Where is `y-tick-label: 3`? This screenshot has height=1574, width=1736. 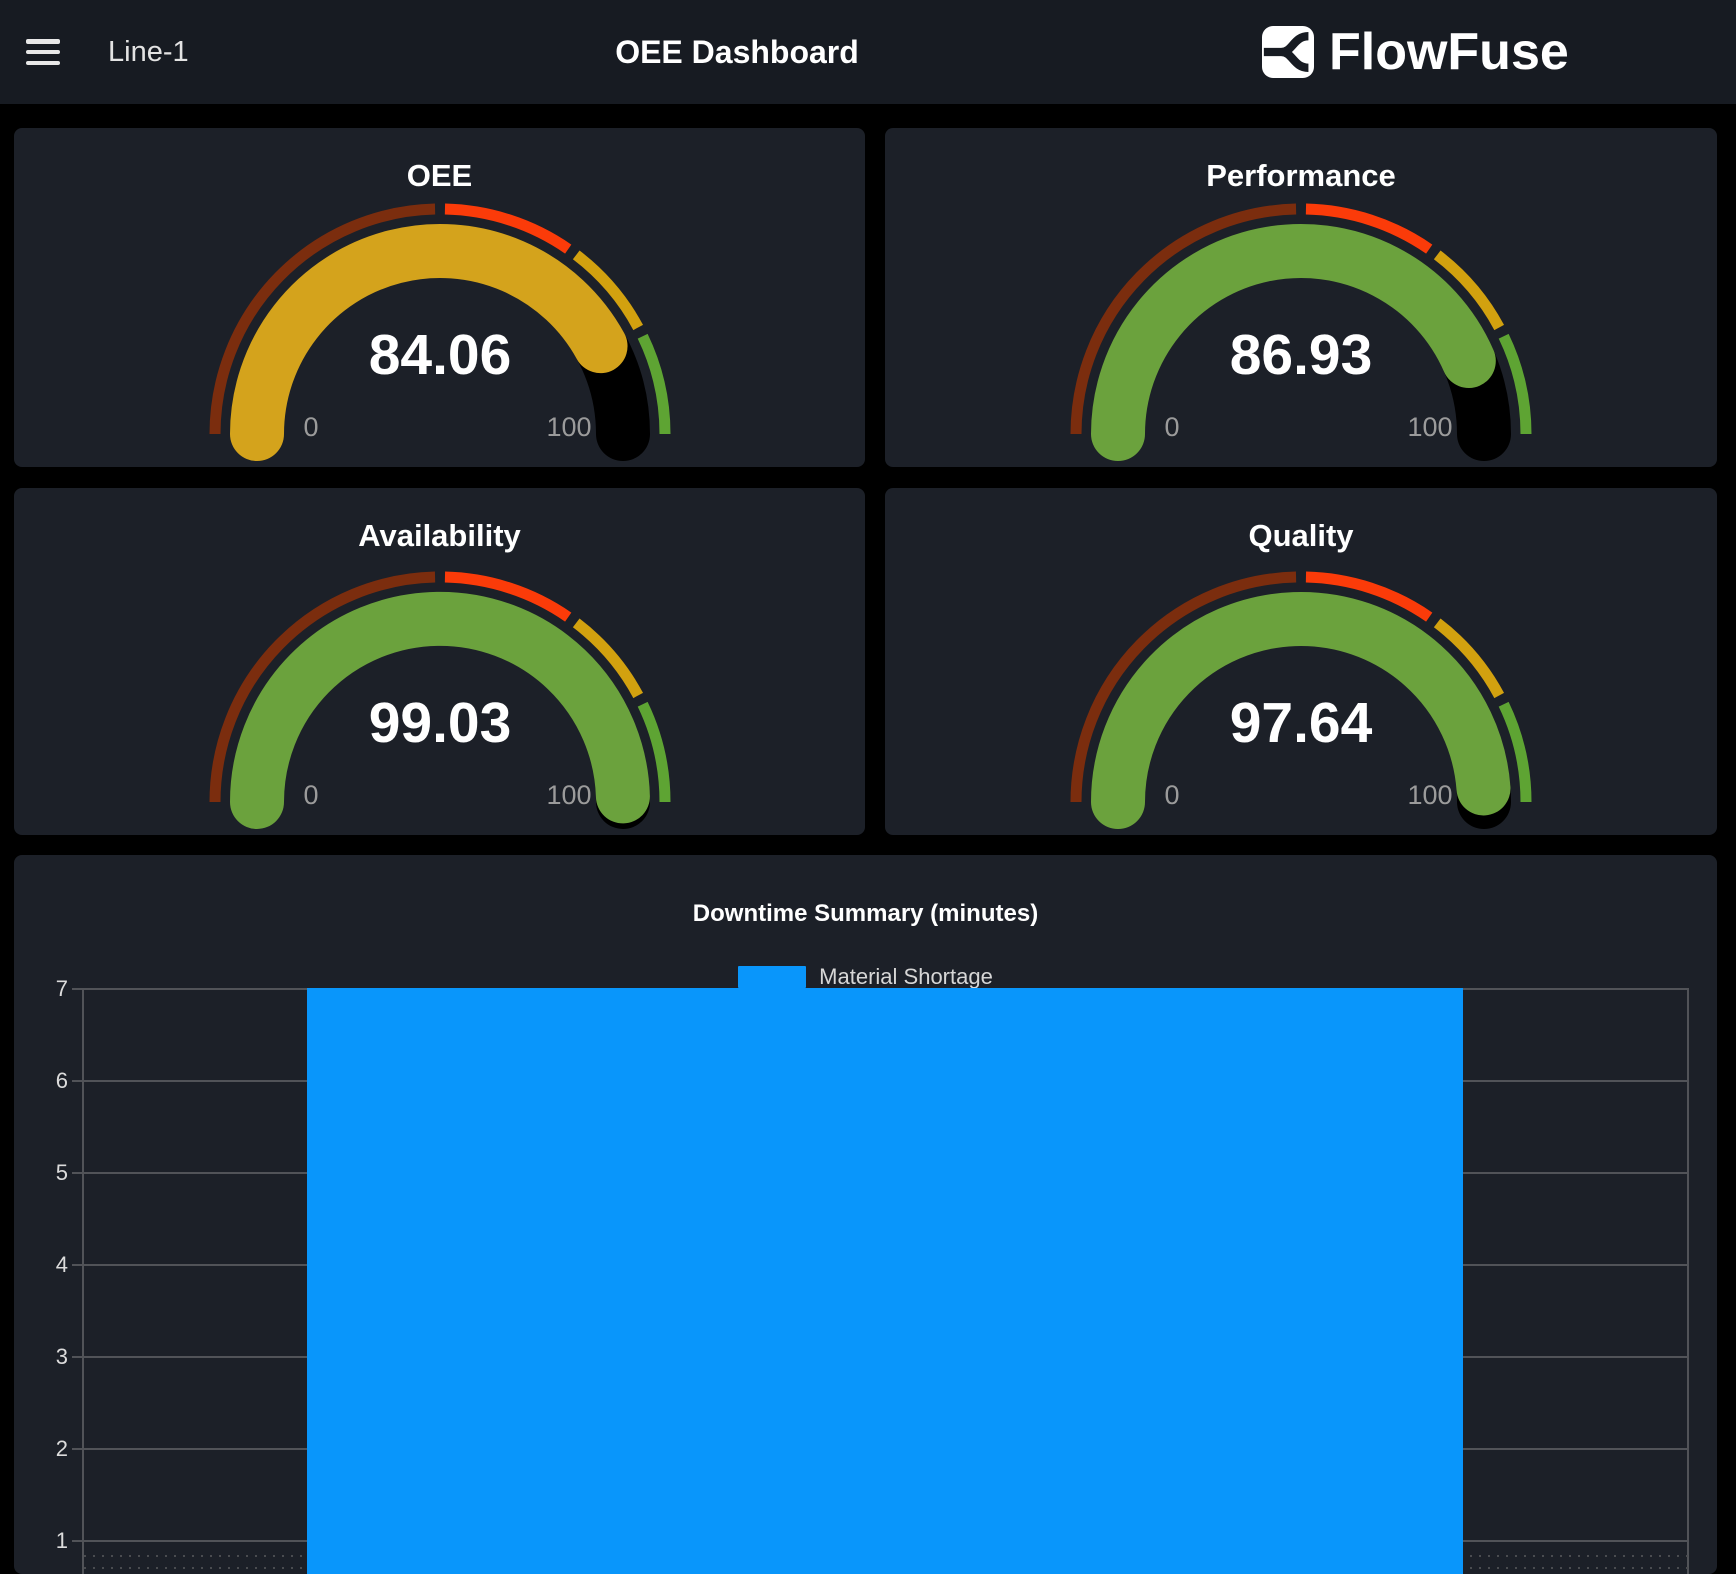 y-tick-label: 3 is located at coordinates (61, 1356).